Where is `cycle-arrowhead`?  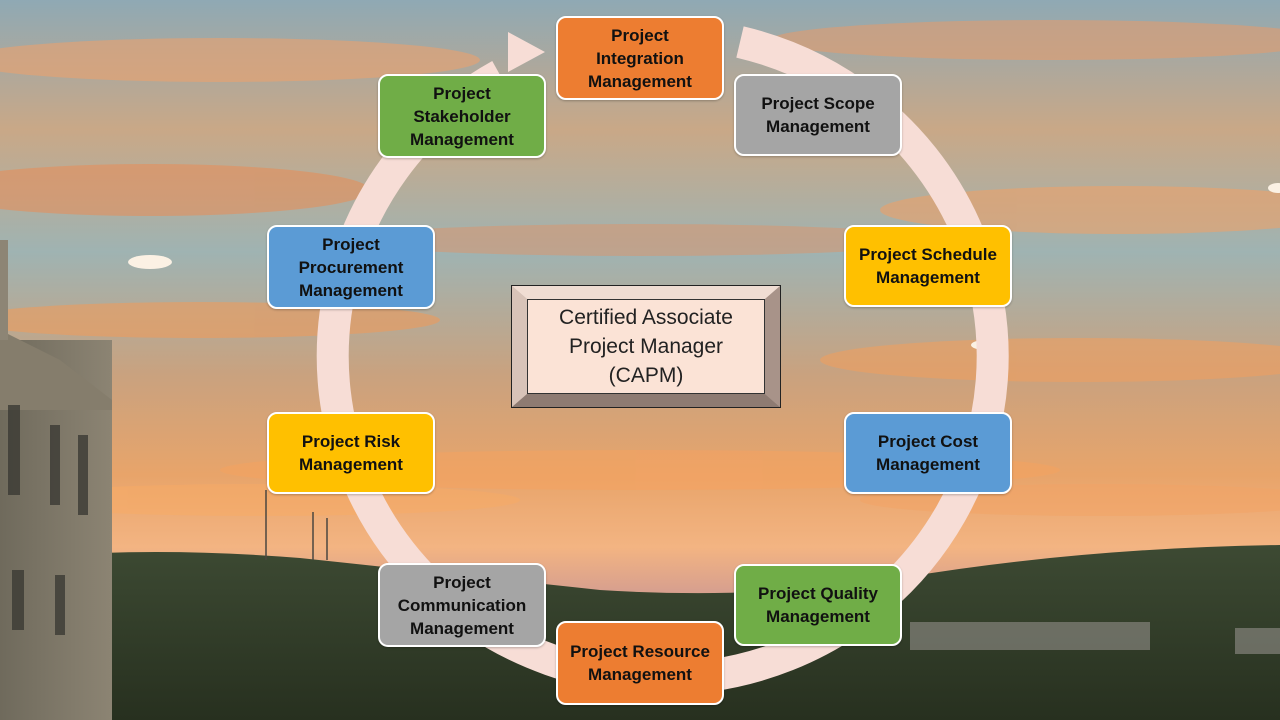 cycle-arrowhead is located at coordinates (526, 52).